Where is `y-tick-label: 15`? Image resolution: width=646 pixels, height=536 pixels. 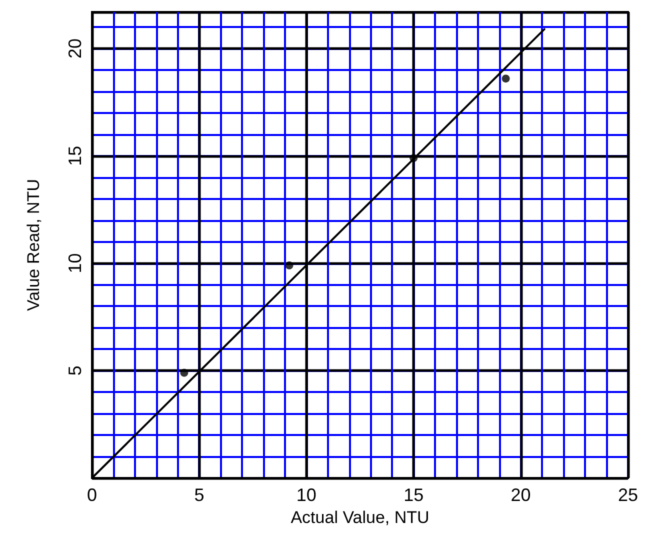
y-tick-label: 15 is located at coordinates (75, 156).